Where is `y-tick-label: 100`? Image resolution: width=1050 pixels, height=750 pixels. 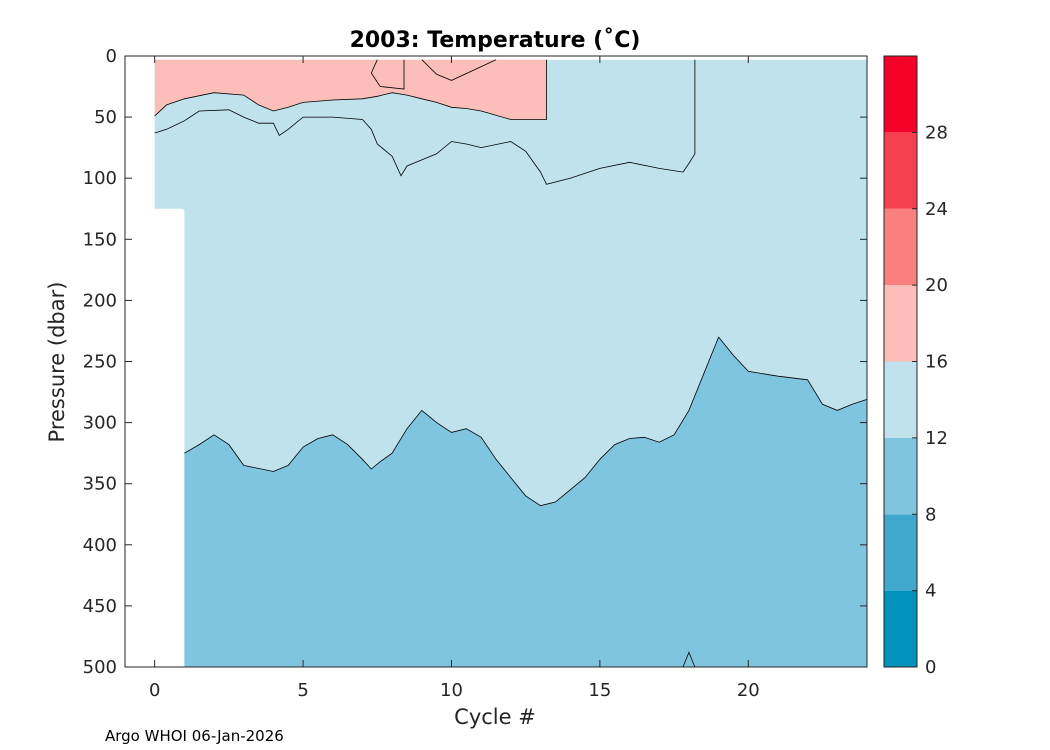
y-tick-label: 100 is located at coordinates (100, 178).